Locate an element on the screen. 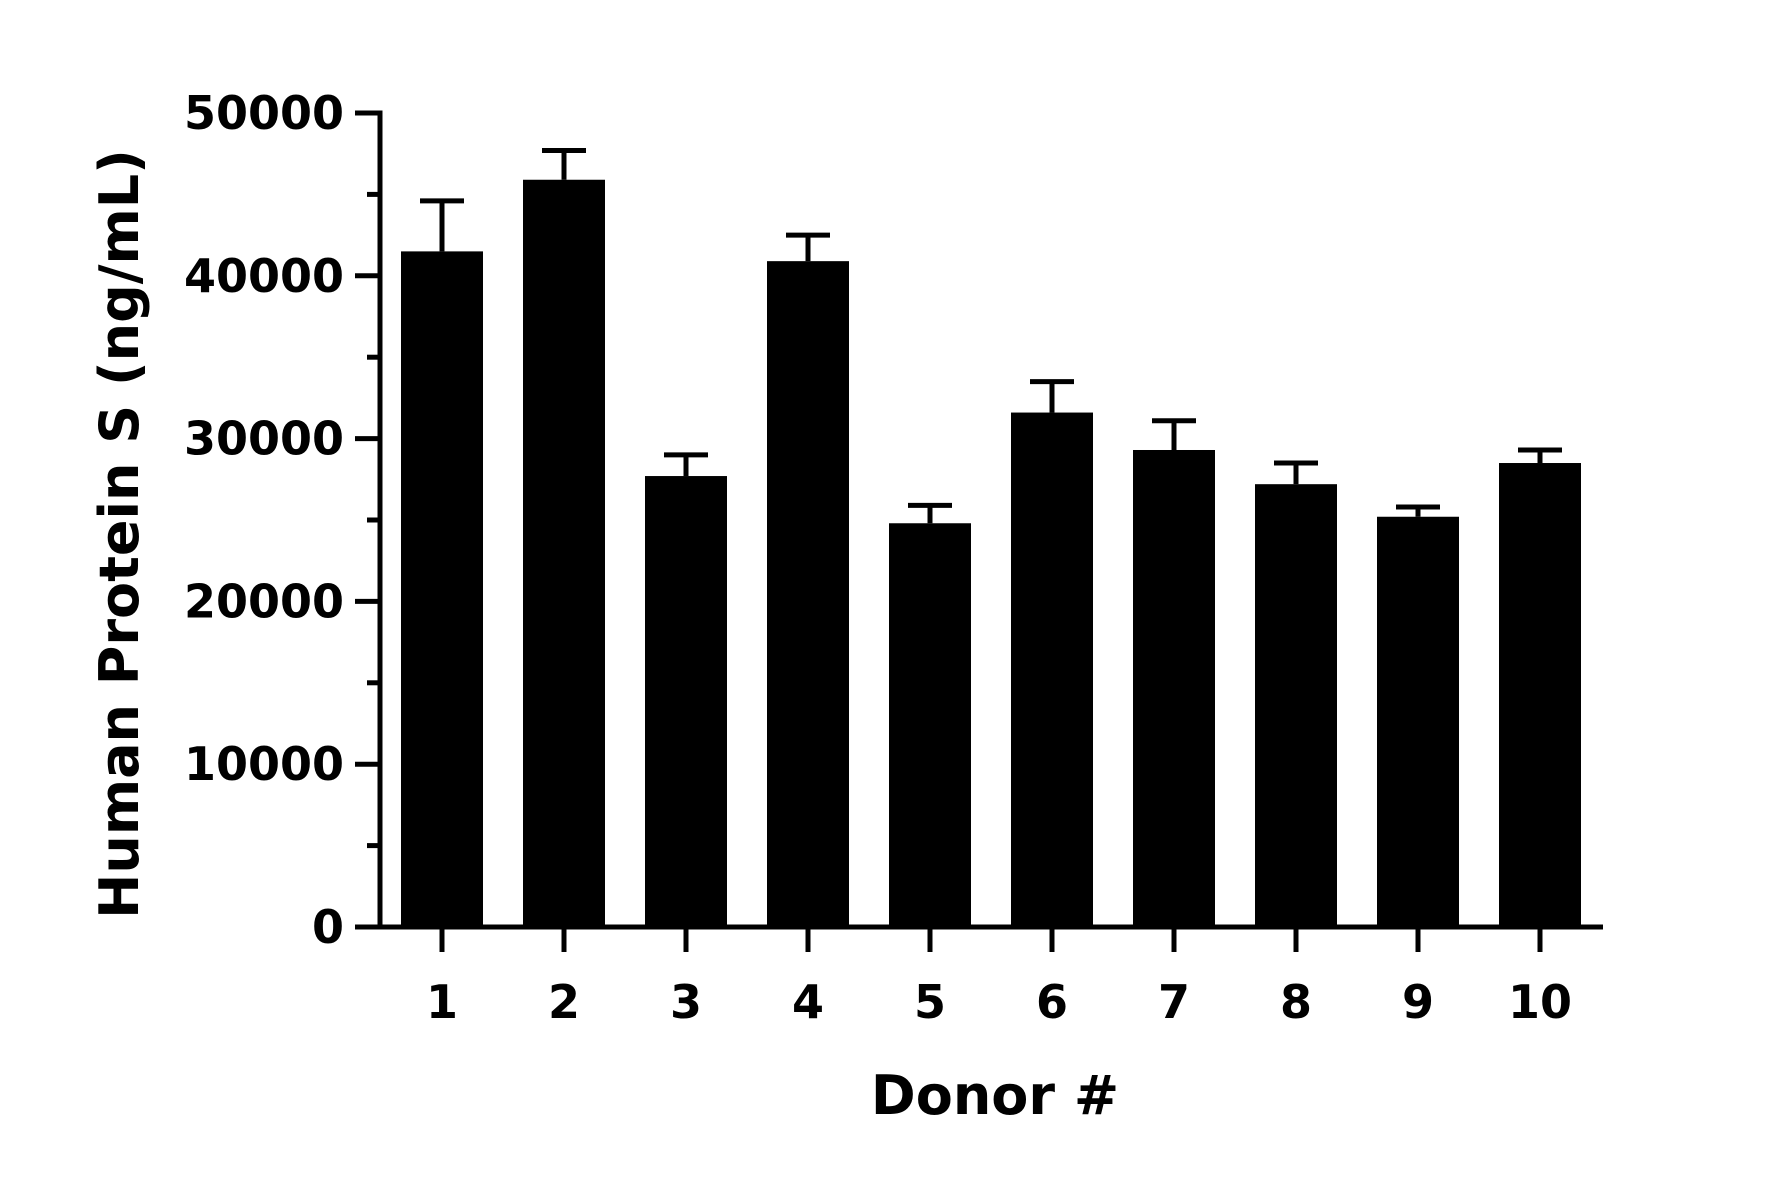 This screenshot has height=1180, width=1776. x-tick-label-4: 4 is located at coordinates (808, 1002).